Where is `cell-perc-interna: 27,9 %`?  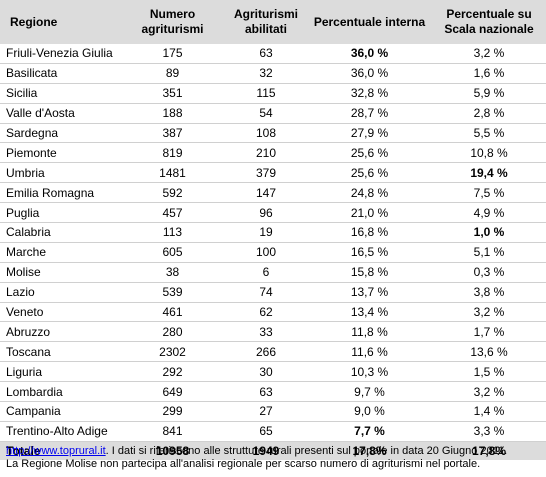
cell-perc-interna: 27,9 % is located at coordinates (369, 133).